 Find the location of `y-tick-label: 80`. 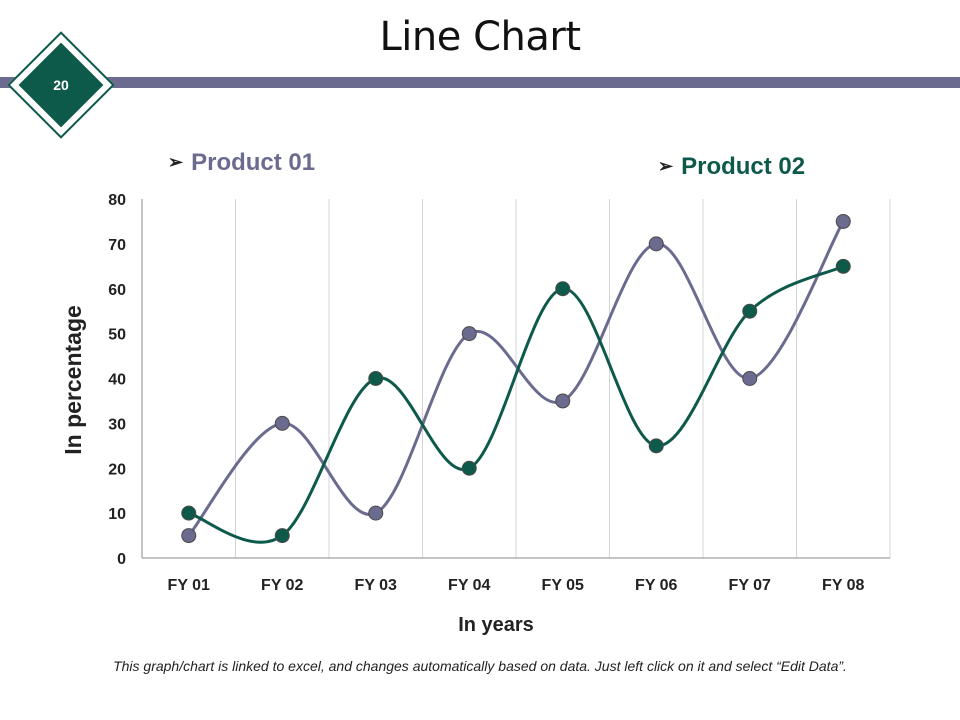

y-tick-label: 80 is located at coordinates (117, 200).